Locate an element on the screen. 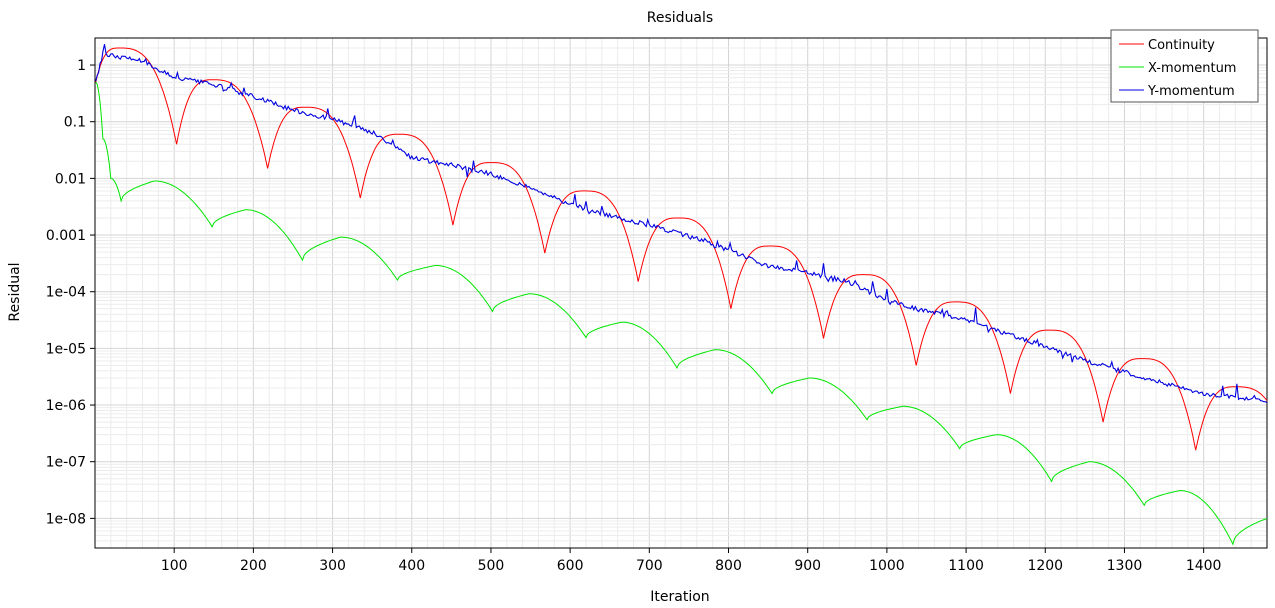 The width and height of the screenshot is (1275, 608). x-tick-label: 1000 is located at coordinates (887, 566).